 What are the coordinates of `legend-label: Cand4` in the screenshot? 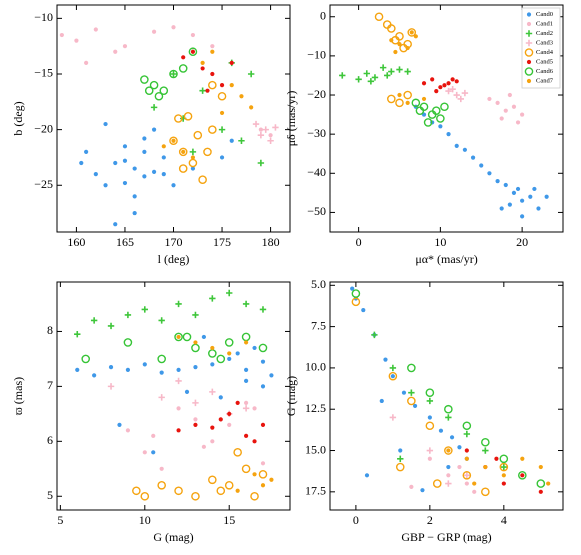 It's located at (545, 52).